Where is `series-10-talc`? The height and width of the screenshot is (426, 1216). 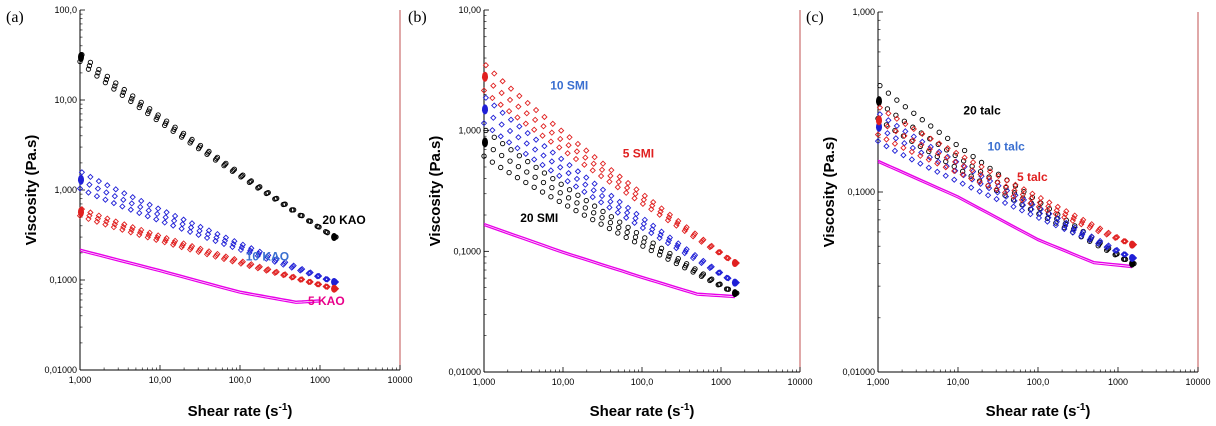 series-10-talc is located at coordinates (1006, 186).